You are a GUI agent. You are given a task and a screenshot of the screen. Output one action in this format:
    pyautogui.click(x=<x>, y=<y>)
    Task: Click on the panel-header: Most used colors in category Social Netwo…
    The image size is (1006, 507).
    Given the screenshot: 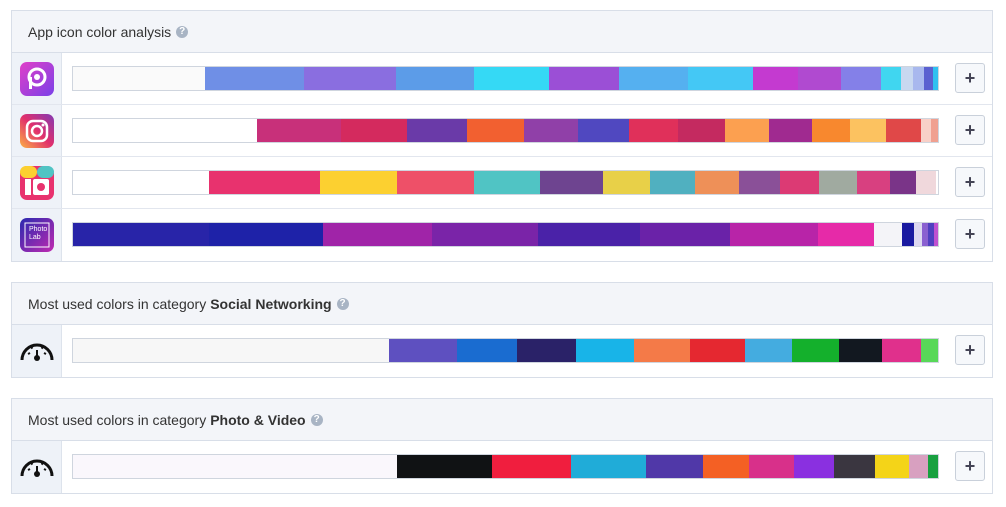 What is the action you would take?
    pyautogui.click(x=502, y=304)
    